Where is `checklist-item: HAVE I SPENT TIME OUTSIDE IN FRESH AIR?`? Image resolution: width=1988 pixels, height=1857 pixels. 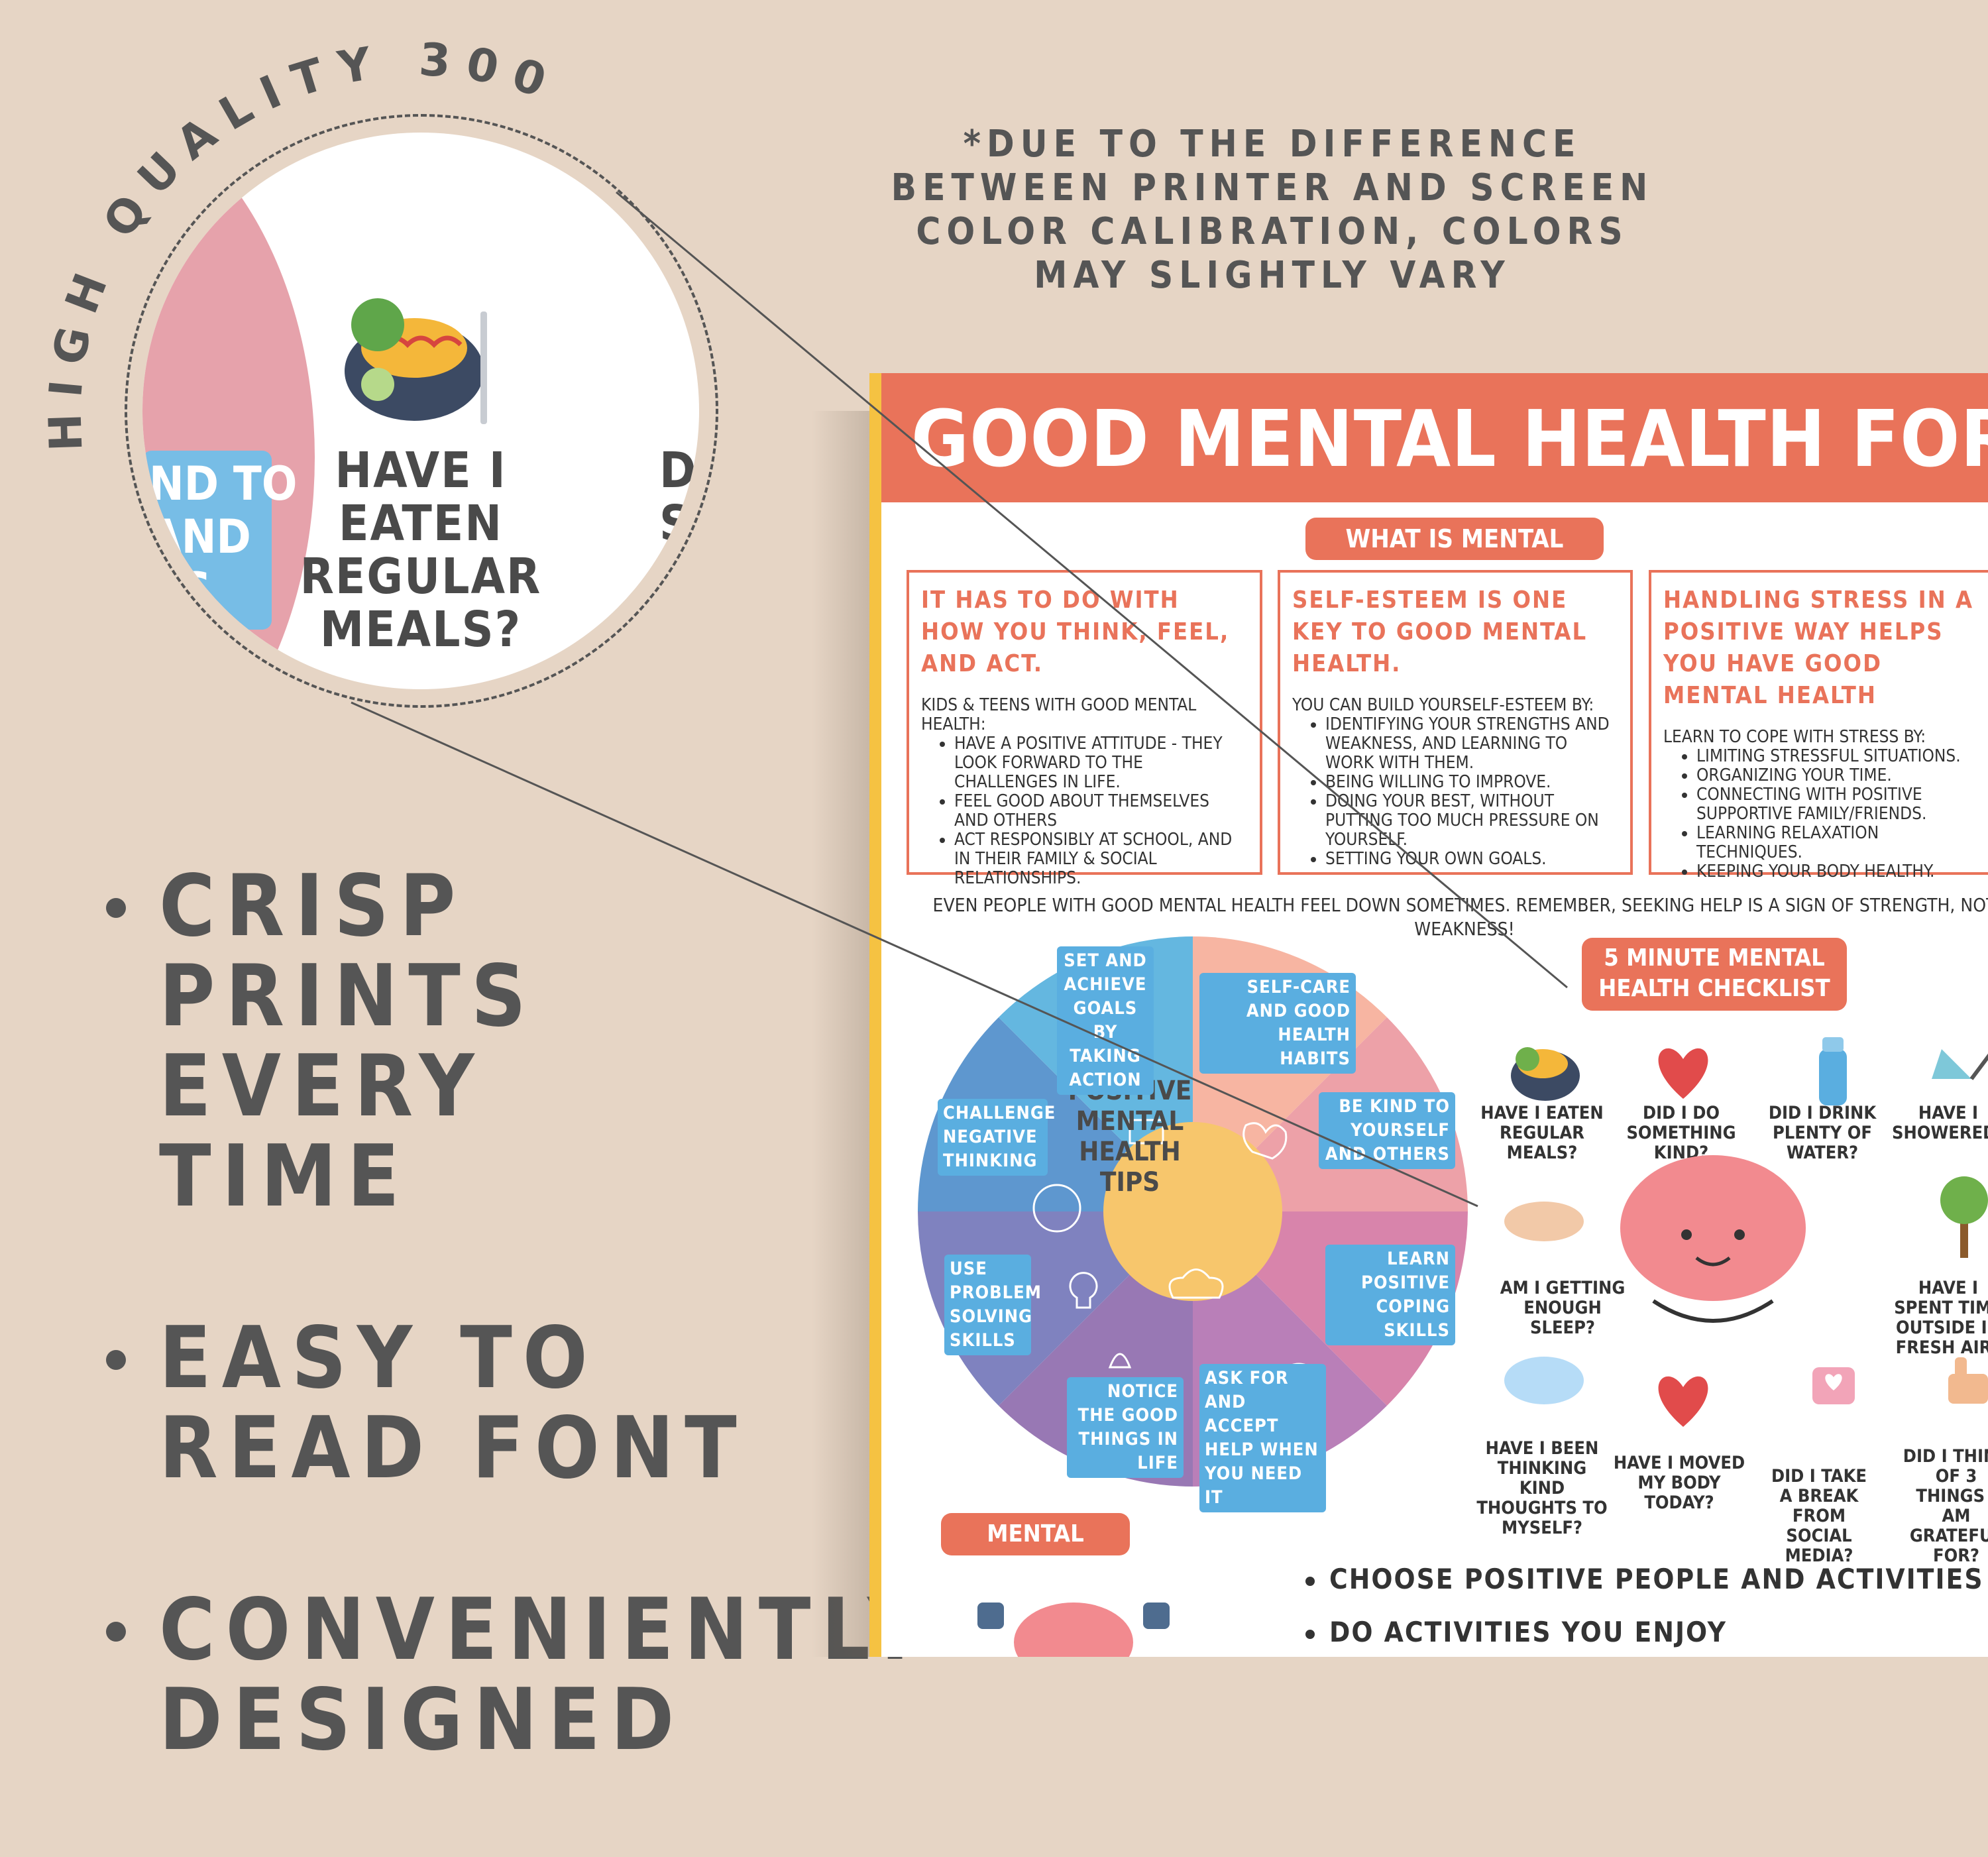
checklist-item: HAVE I SPENT TIME OUTSIDE IN FRESH AIR? is located at coordinates (1941, 1318).